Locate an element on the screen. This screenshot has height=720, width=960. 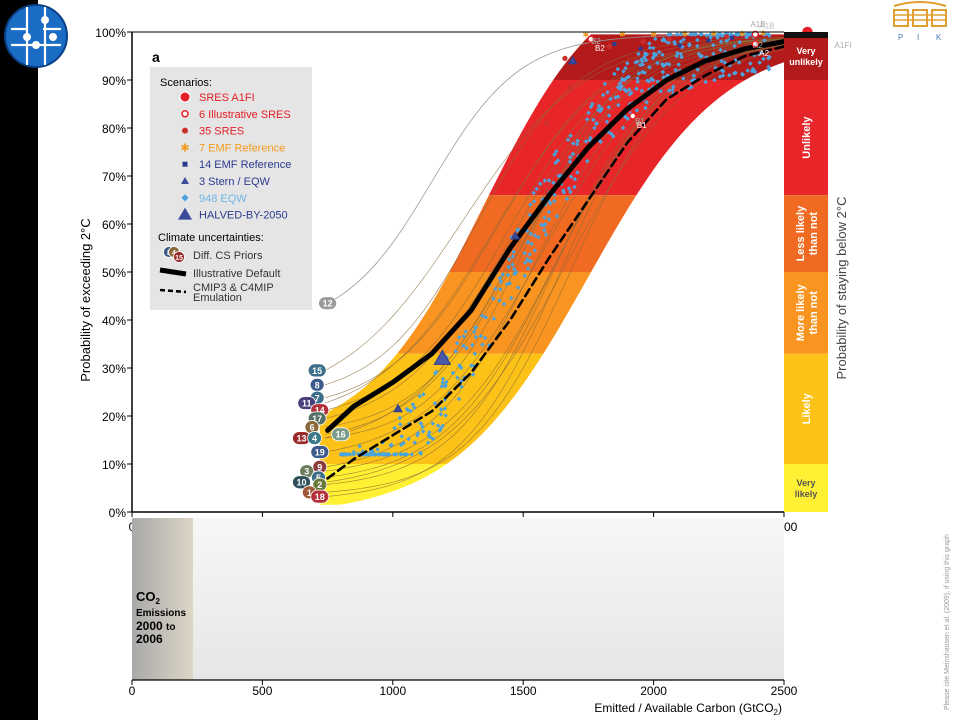
svg-text: 4 is located at coordinates (314, 439).